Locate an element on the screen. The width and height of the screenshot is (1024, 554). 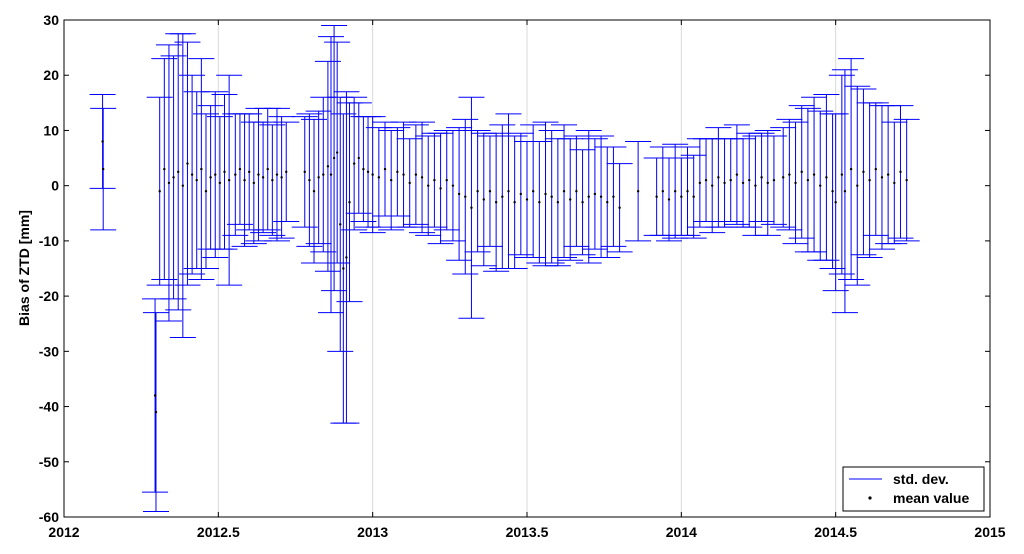
y-axis-label: Bias of ZTD [mm] is located at coordinates (24, 268).